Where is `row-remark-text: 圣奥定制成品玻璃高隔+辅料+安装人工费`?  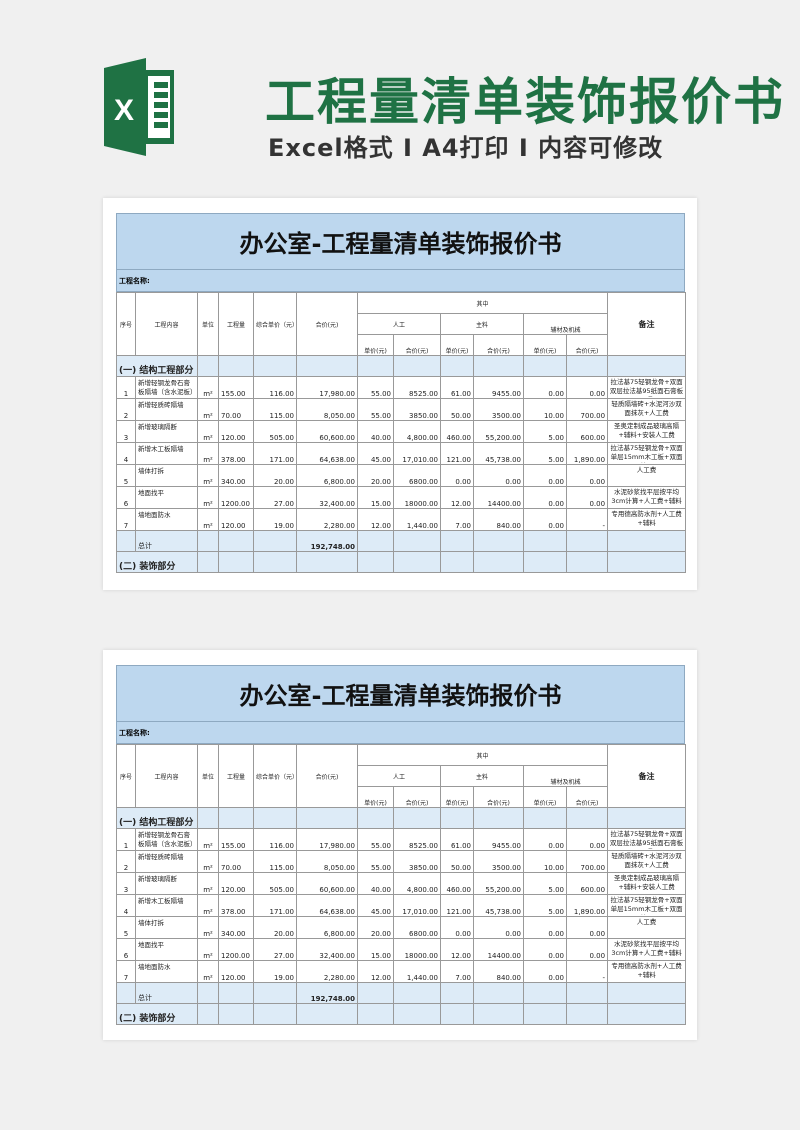
row-remark-text: 圣奥定制成品玻璃高隔+辅料+安装人工费 is located at coordinates (647, 430).